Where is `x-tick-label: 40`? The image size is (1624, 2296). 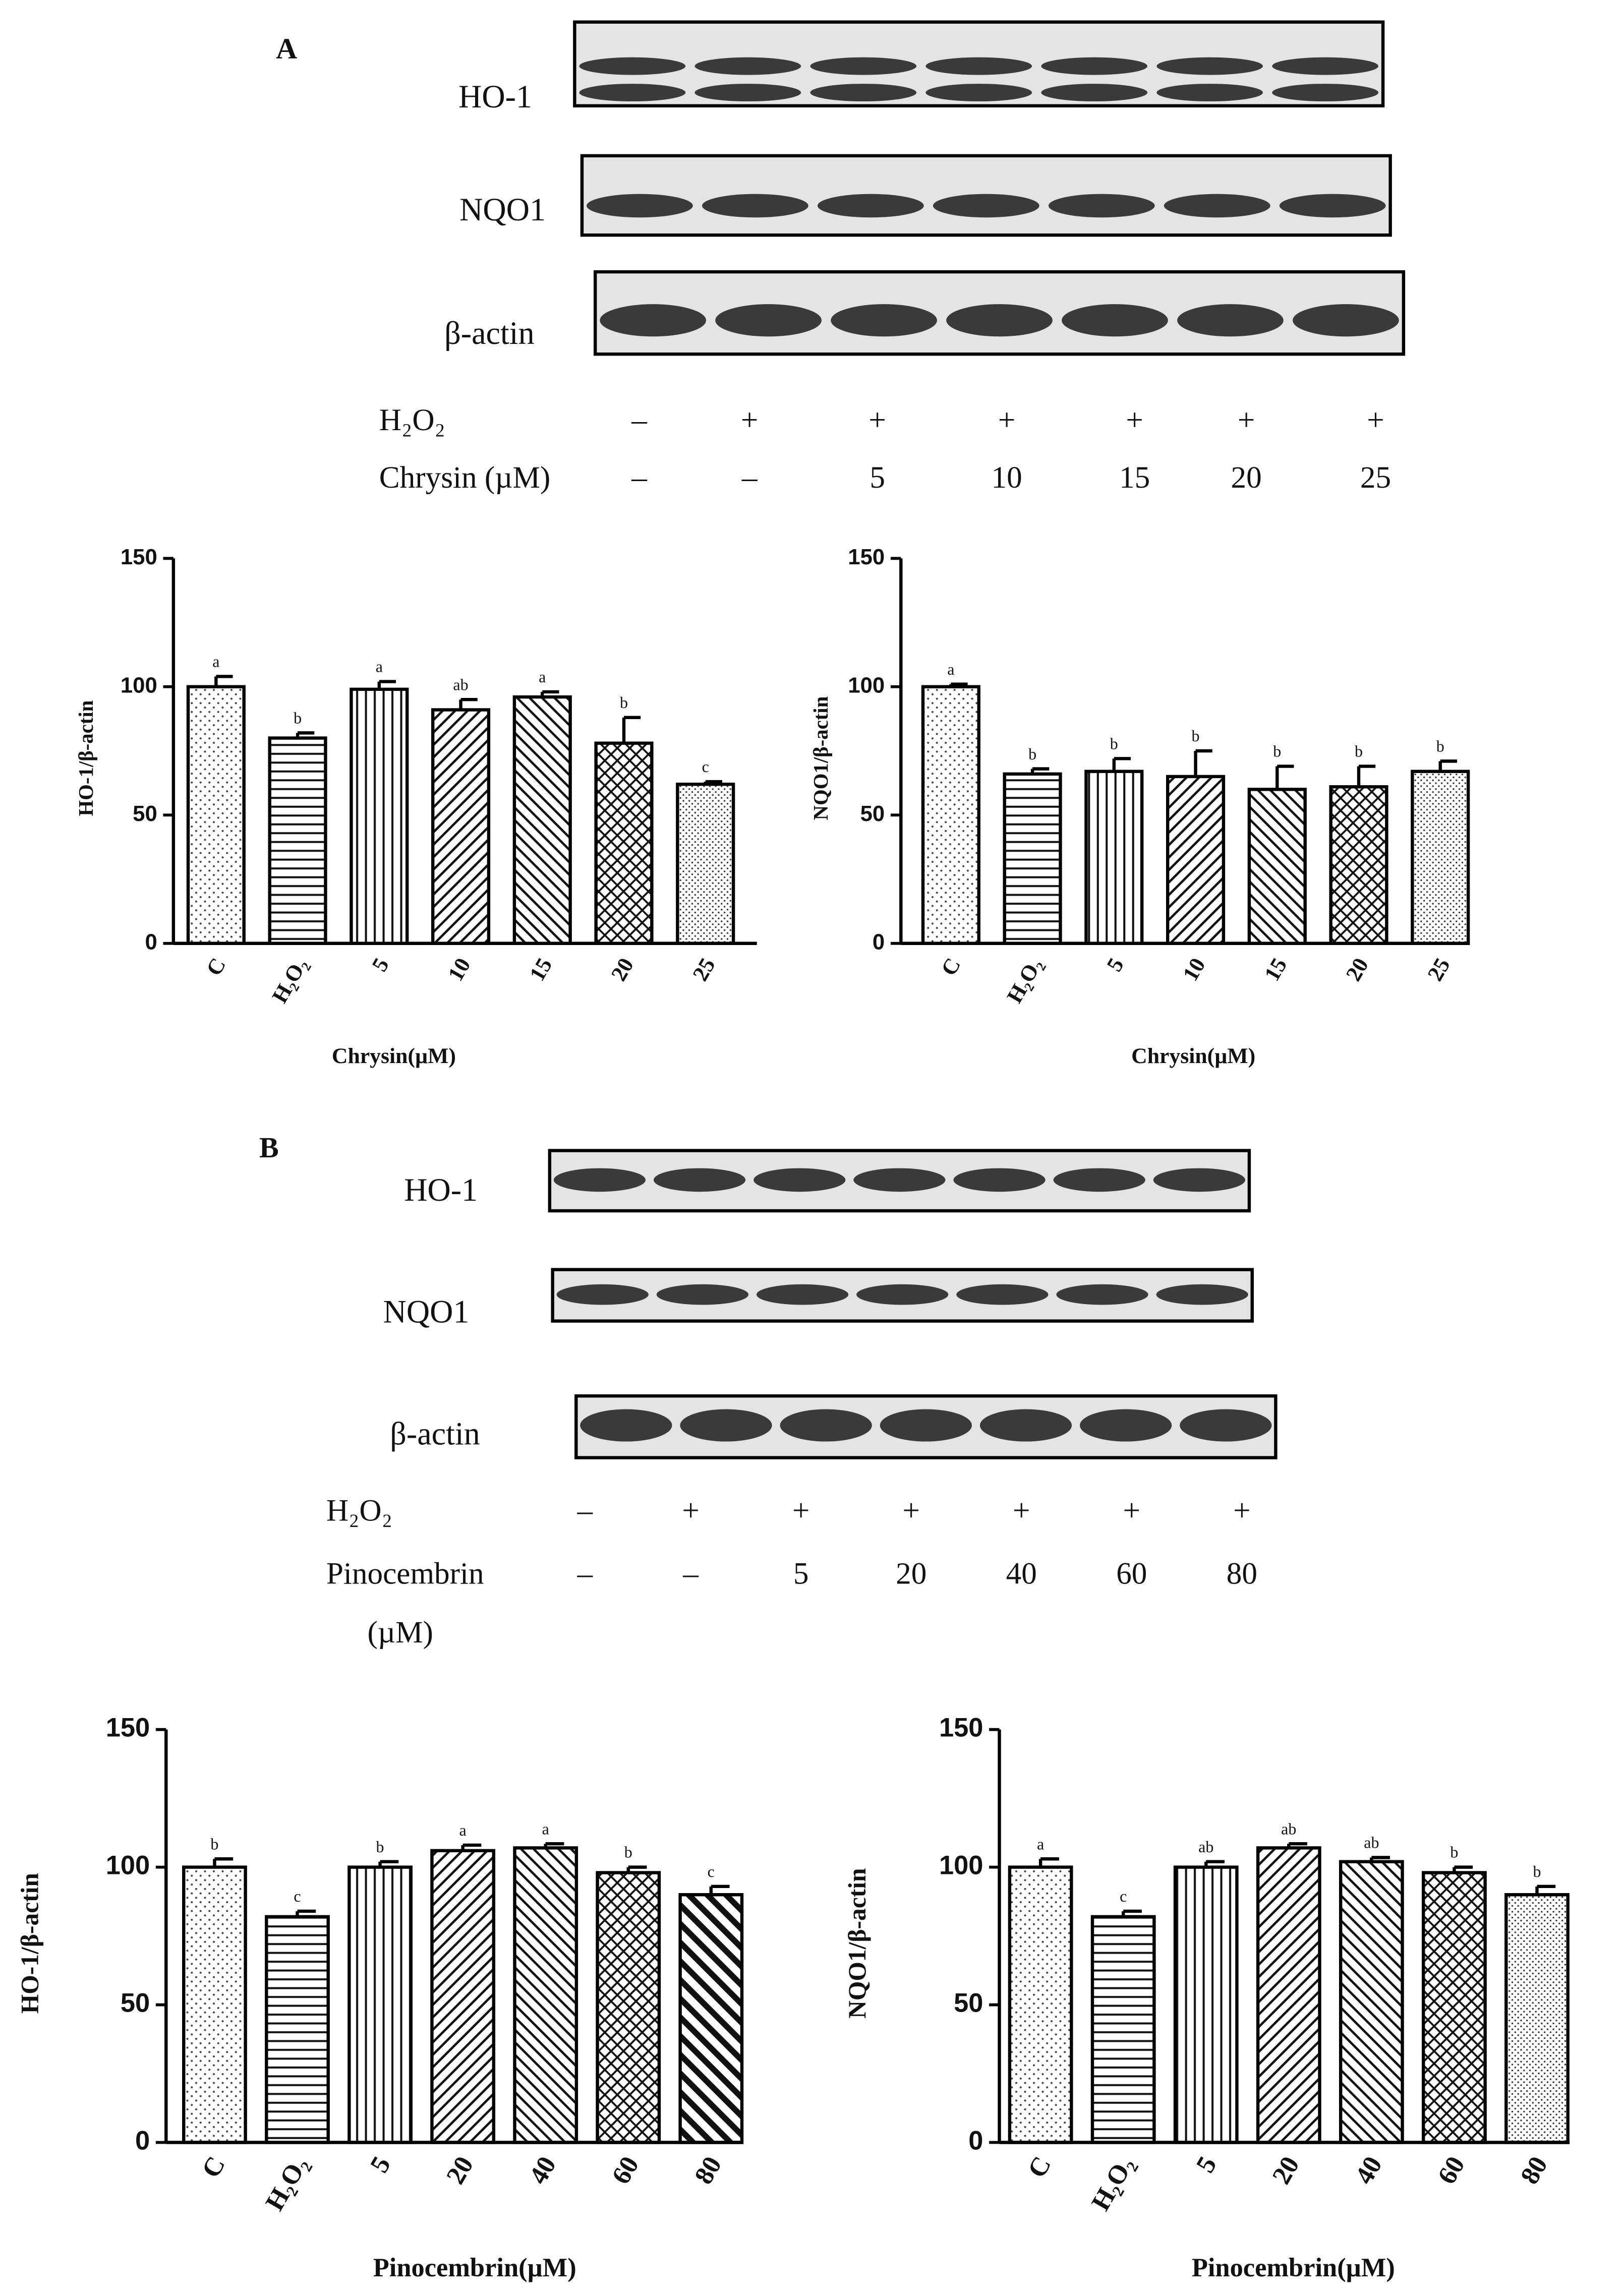
x-tick-label: 40 is located at coordinates (1368, 2170).